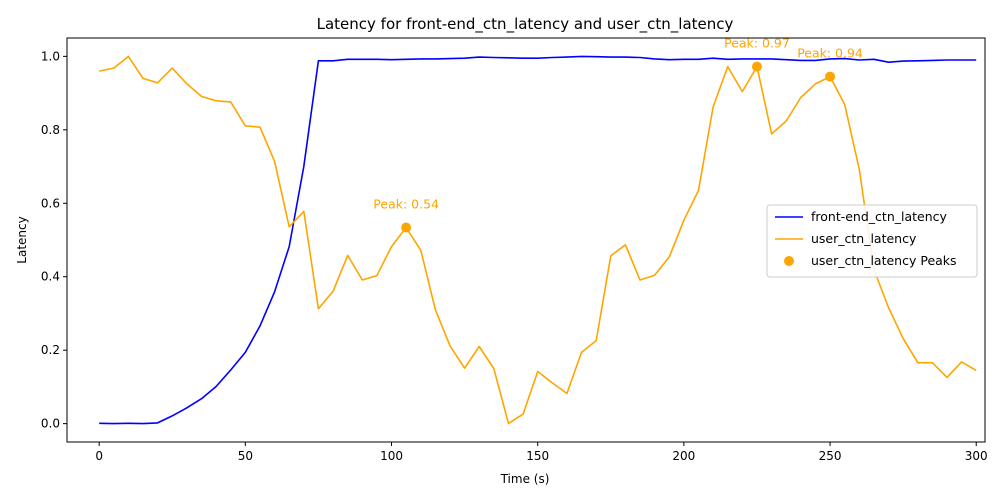  I want to click on x-tick-label: 50, so click(245, 456).